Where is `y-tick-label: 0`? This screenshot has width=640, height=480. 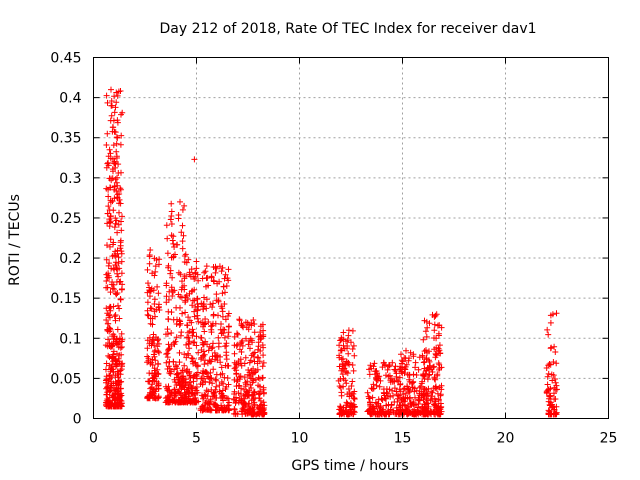
y-tick-label: 0 is located at coordinates (77, 420).